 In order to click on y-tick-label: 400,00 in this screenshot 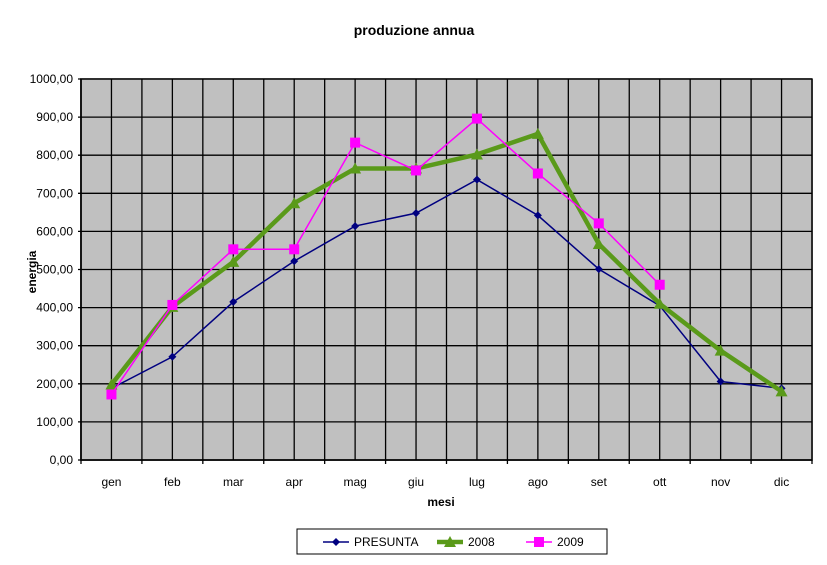, I will do `click(54, 308)`.